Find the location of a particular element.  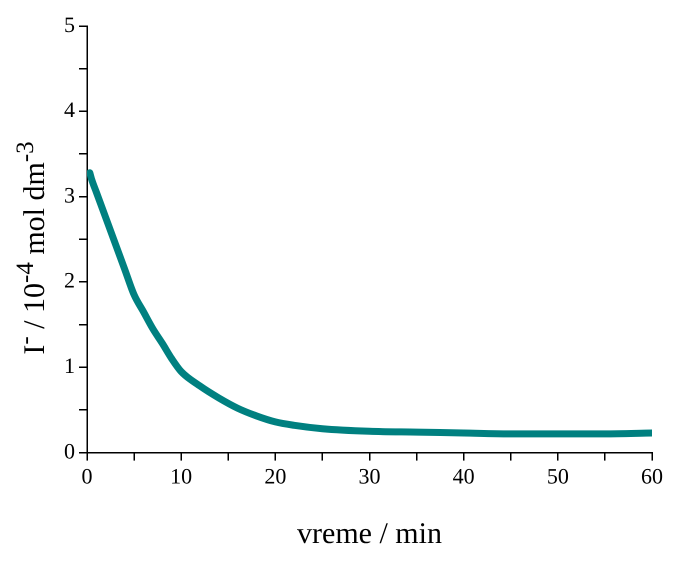

x-tick-label: 20 is located at coordinates (275, 476).